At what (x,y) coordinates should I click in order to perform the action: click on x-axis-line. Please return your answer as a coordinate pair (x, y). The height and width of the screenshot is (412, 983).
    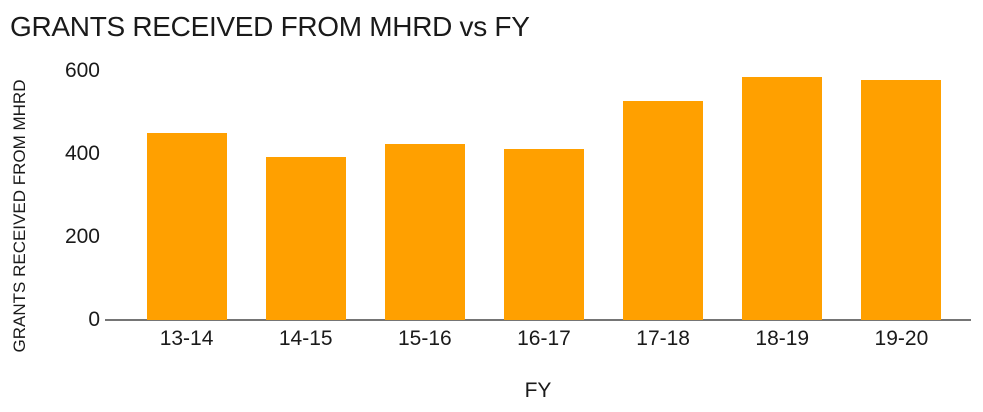
    Looking at the image, I should click on (538, 320).